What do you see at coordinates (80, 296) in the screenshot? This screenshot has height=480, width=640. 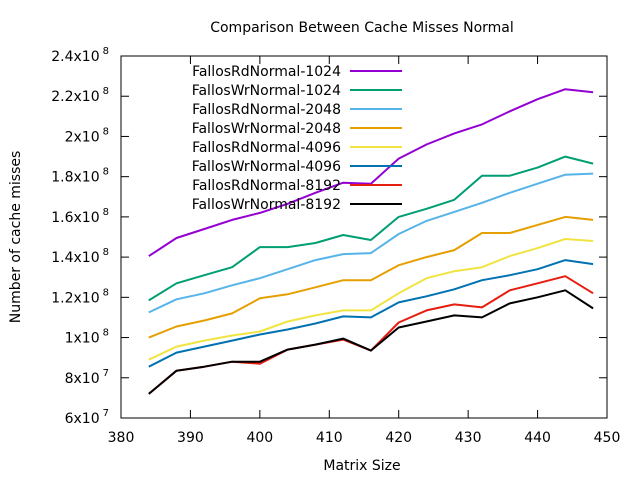 I see `y-tick-label: 1.2x10 8` at bounding box center [80, 296].